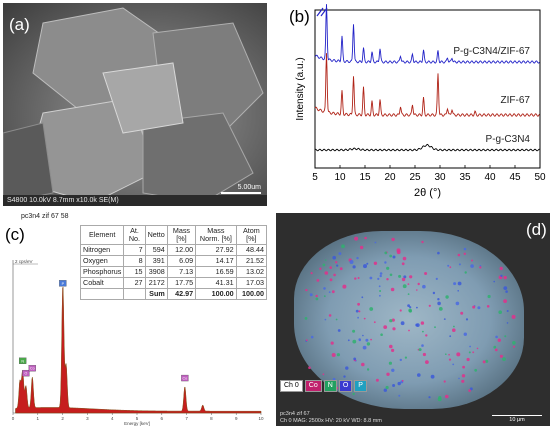 This screenshot has width=550, height=426. I want to click on eds-sum-row: Sum 42.97 100.00 100.00, so click(174, 294).